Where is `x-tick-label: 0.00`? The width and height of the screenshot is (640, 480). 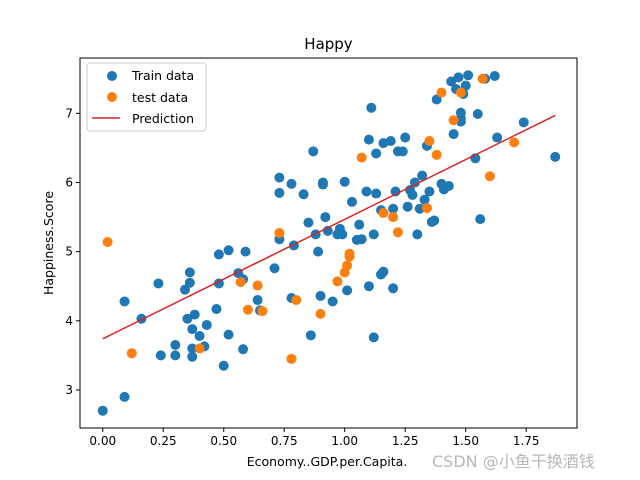 x-tick-label: 0.00 is located at coordinates (102, 441).